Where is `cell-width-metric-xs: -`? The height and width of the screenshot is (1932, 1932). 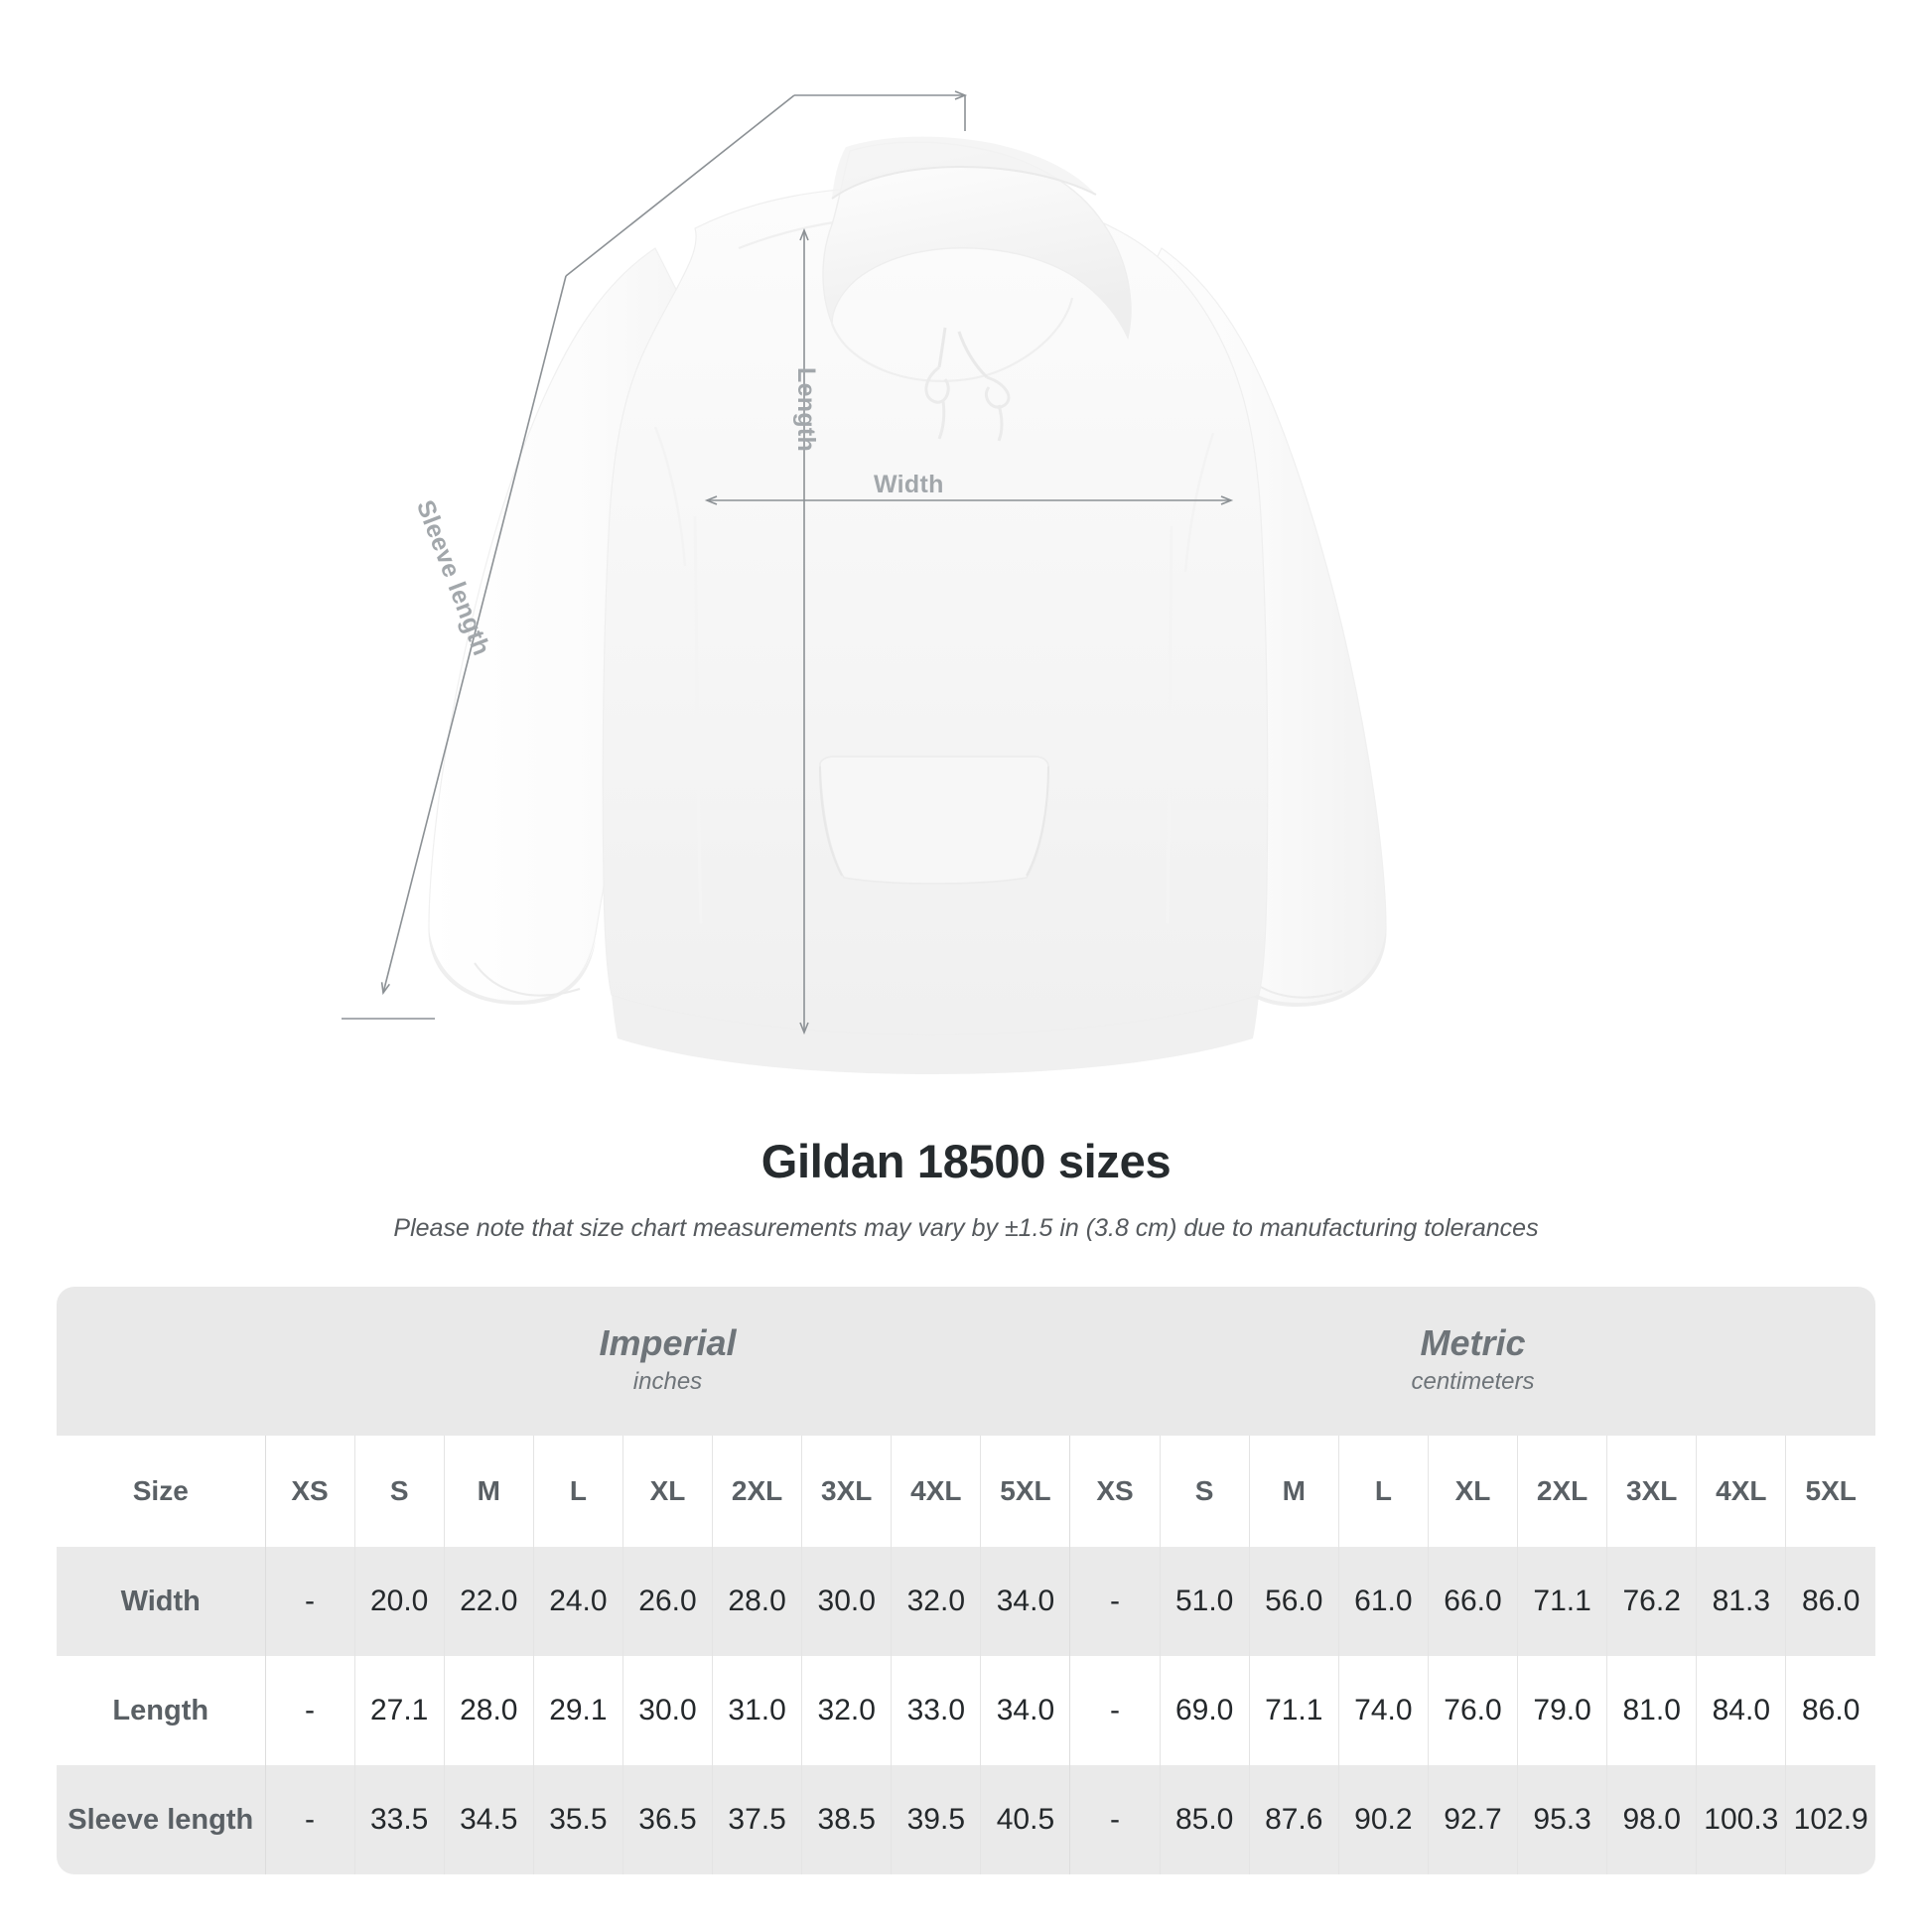
cell-width-metric-xs: - is located at coordinates (1115, 1602).